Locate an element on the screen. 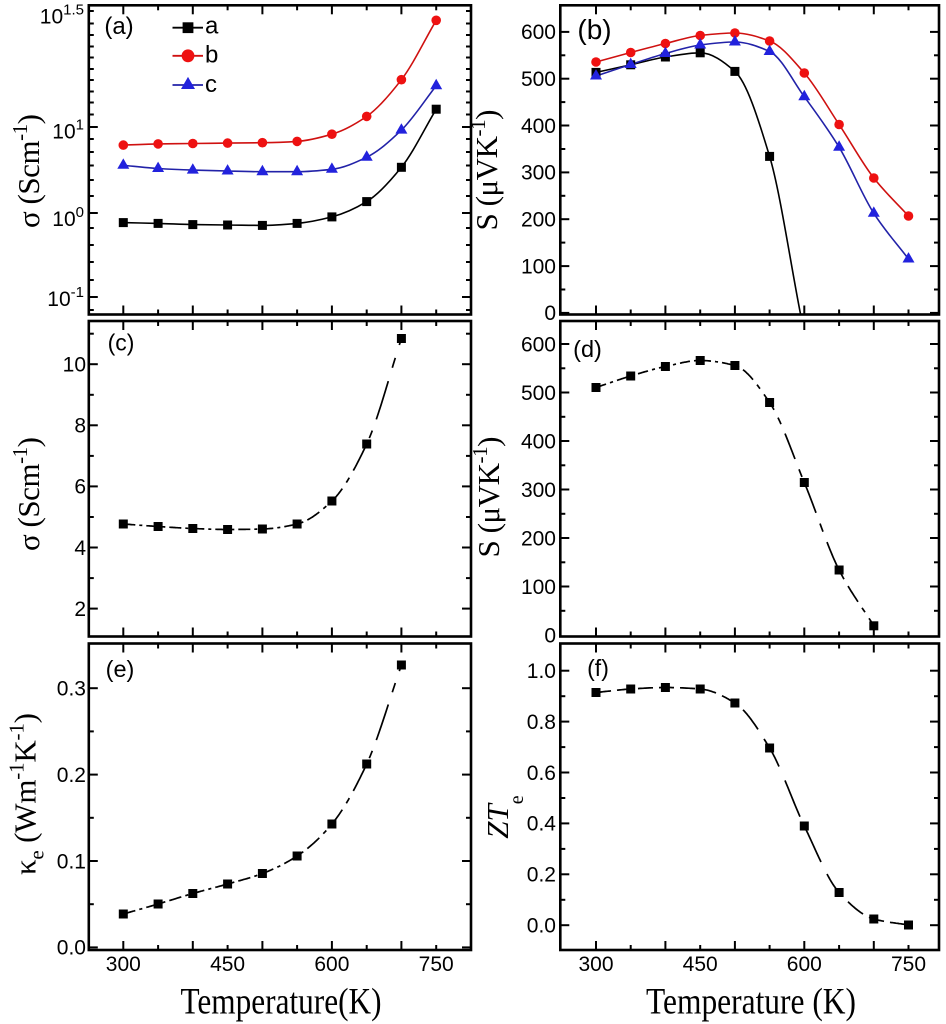 Image resolution: width=946 pixels, height=1024 pixels. svg-text: (c) is located at coordinates (121, 343).